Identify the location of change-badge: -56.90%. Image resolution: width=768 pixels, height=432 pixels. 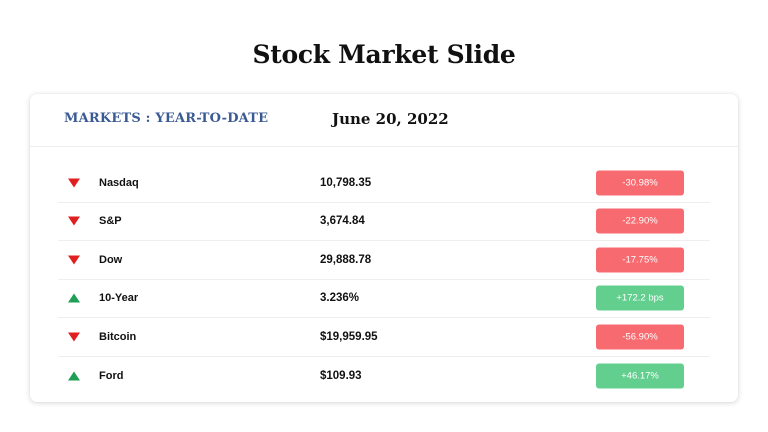
(640, 337).